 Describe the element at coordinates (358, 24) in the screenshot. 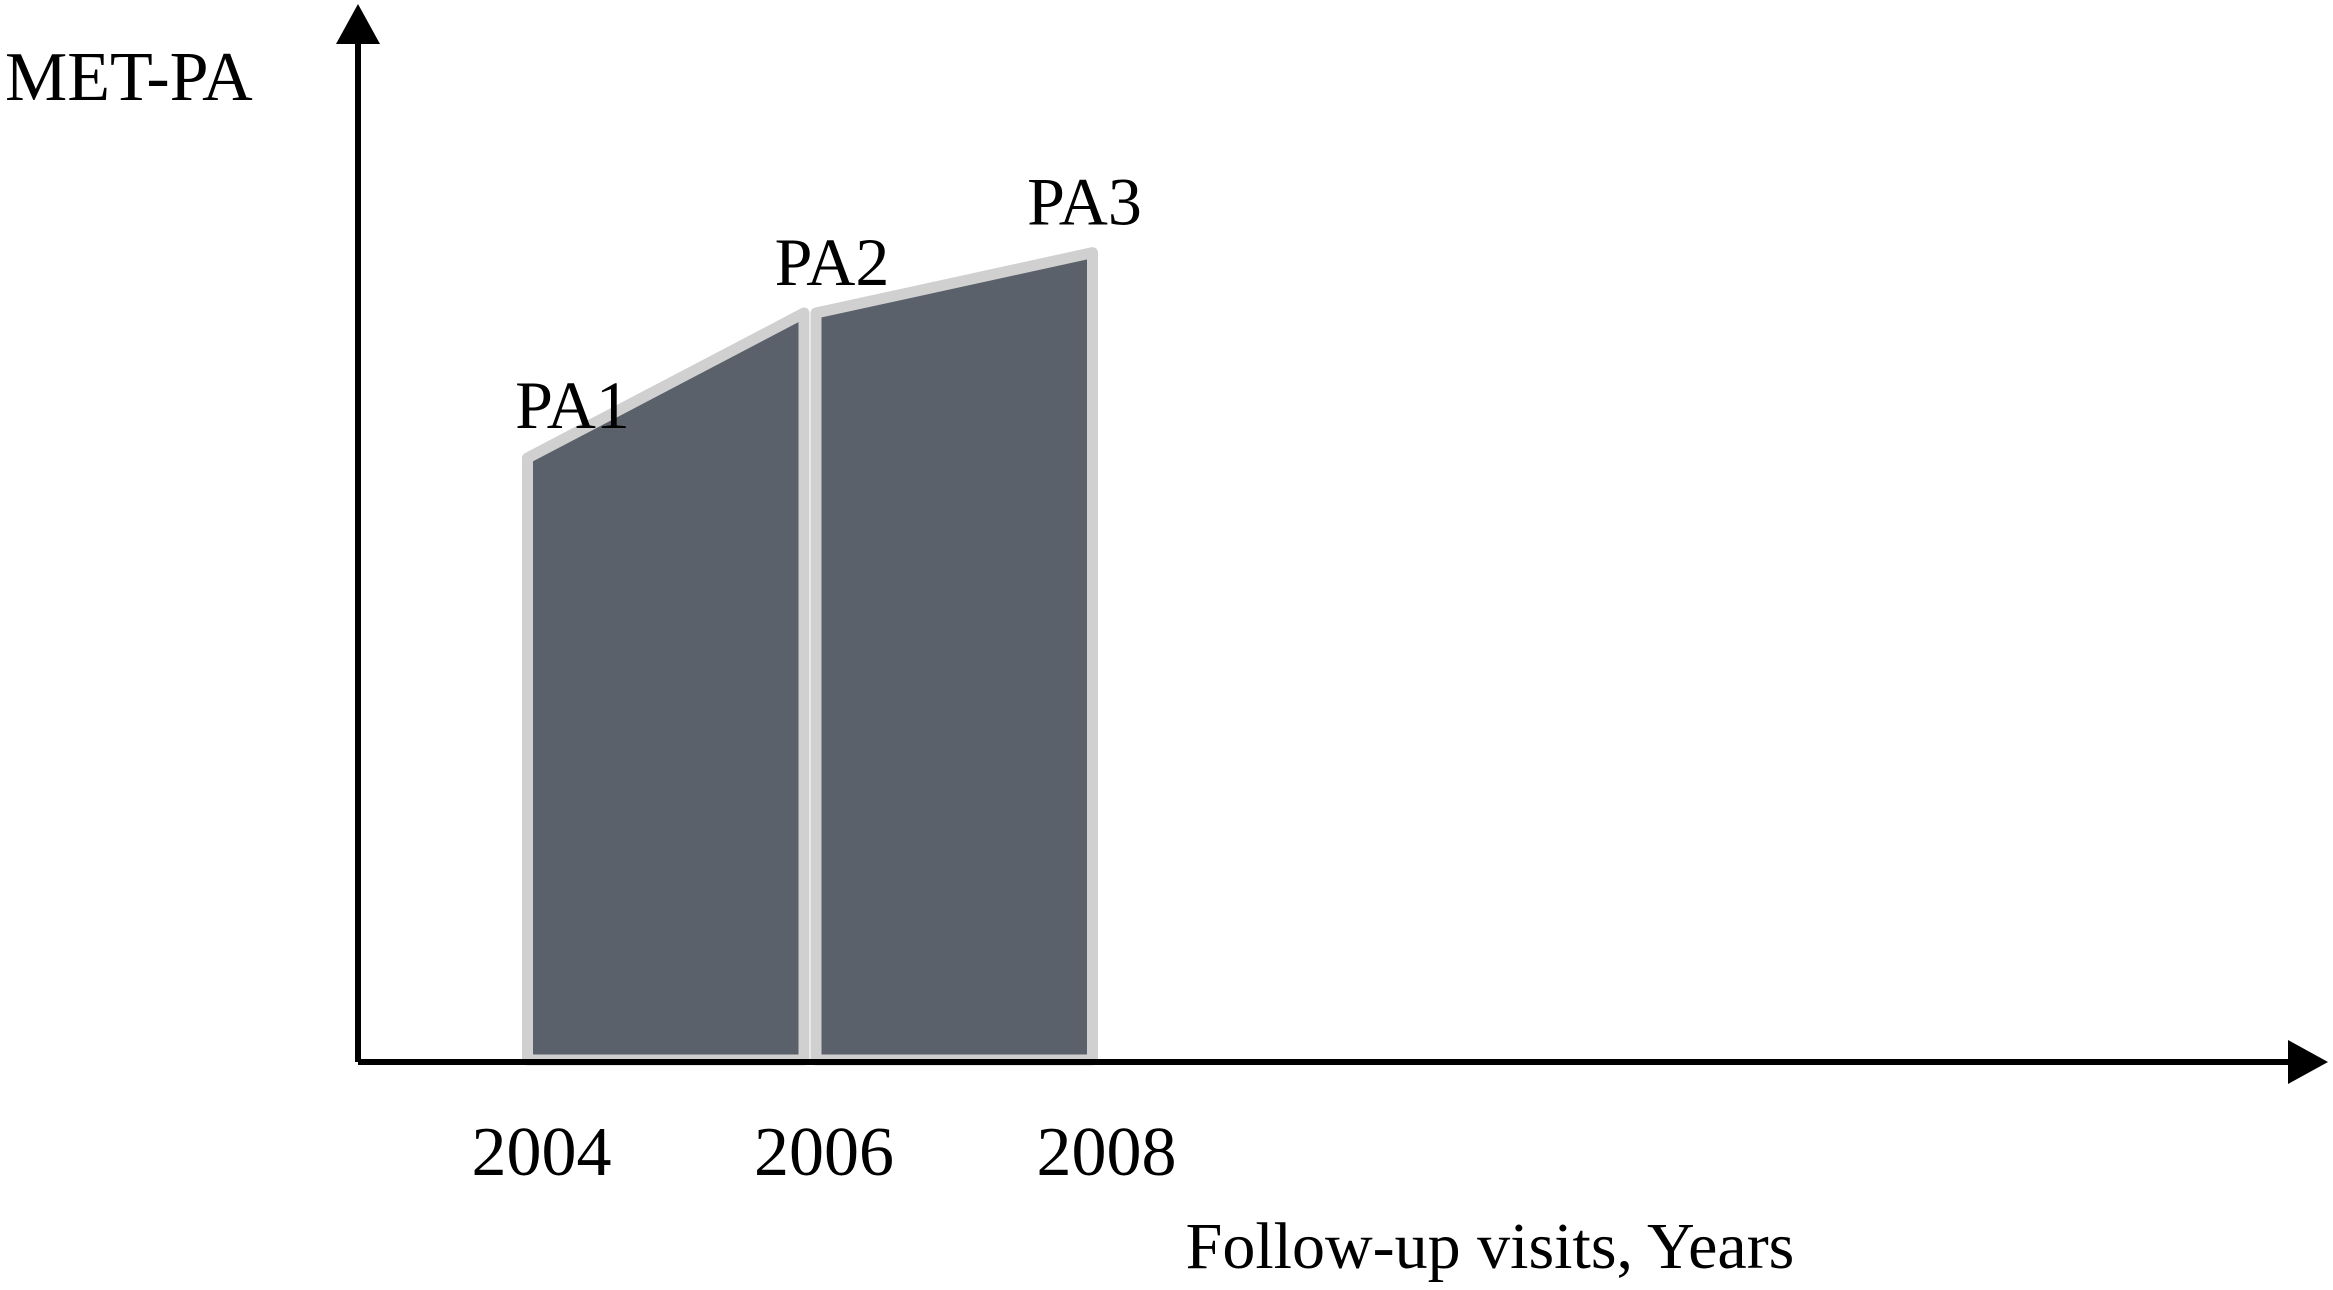

I see `y-axis-arrowhead` at that location.